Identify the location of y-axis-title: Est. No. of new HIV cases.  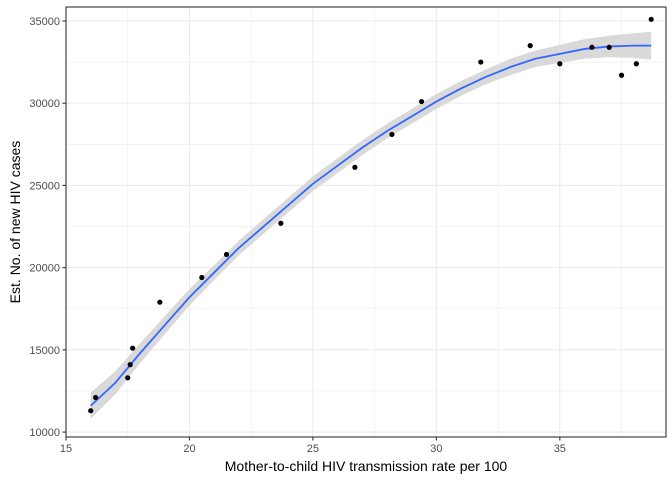
(15, 222).